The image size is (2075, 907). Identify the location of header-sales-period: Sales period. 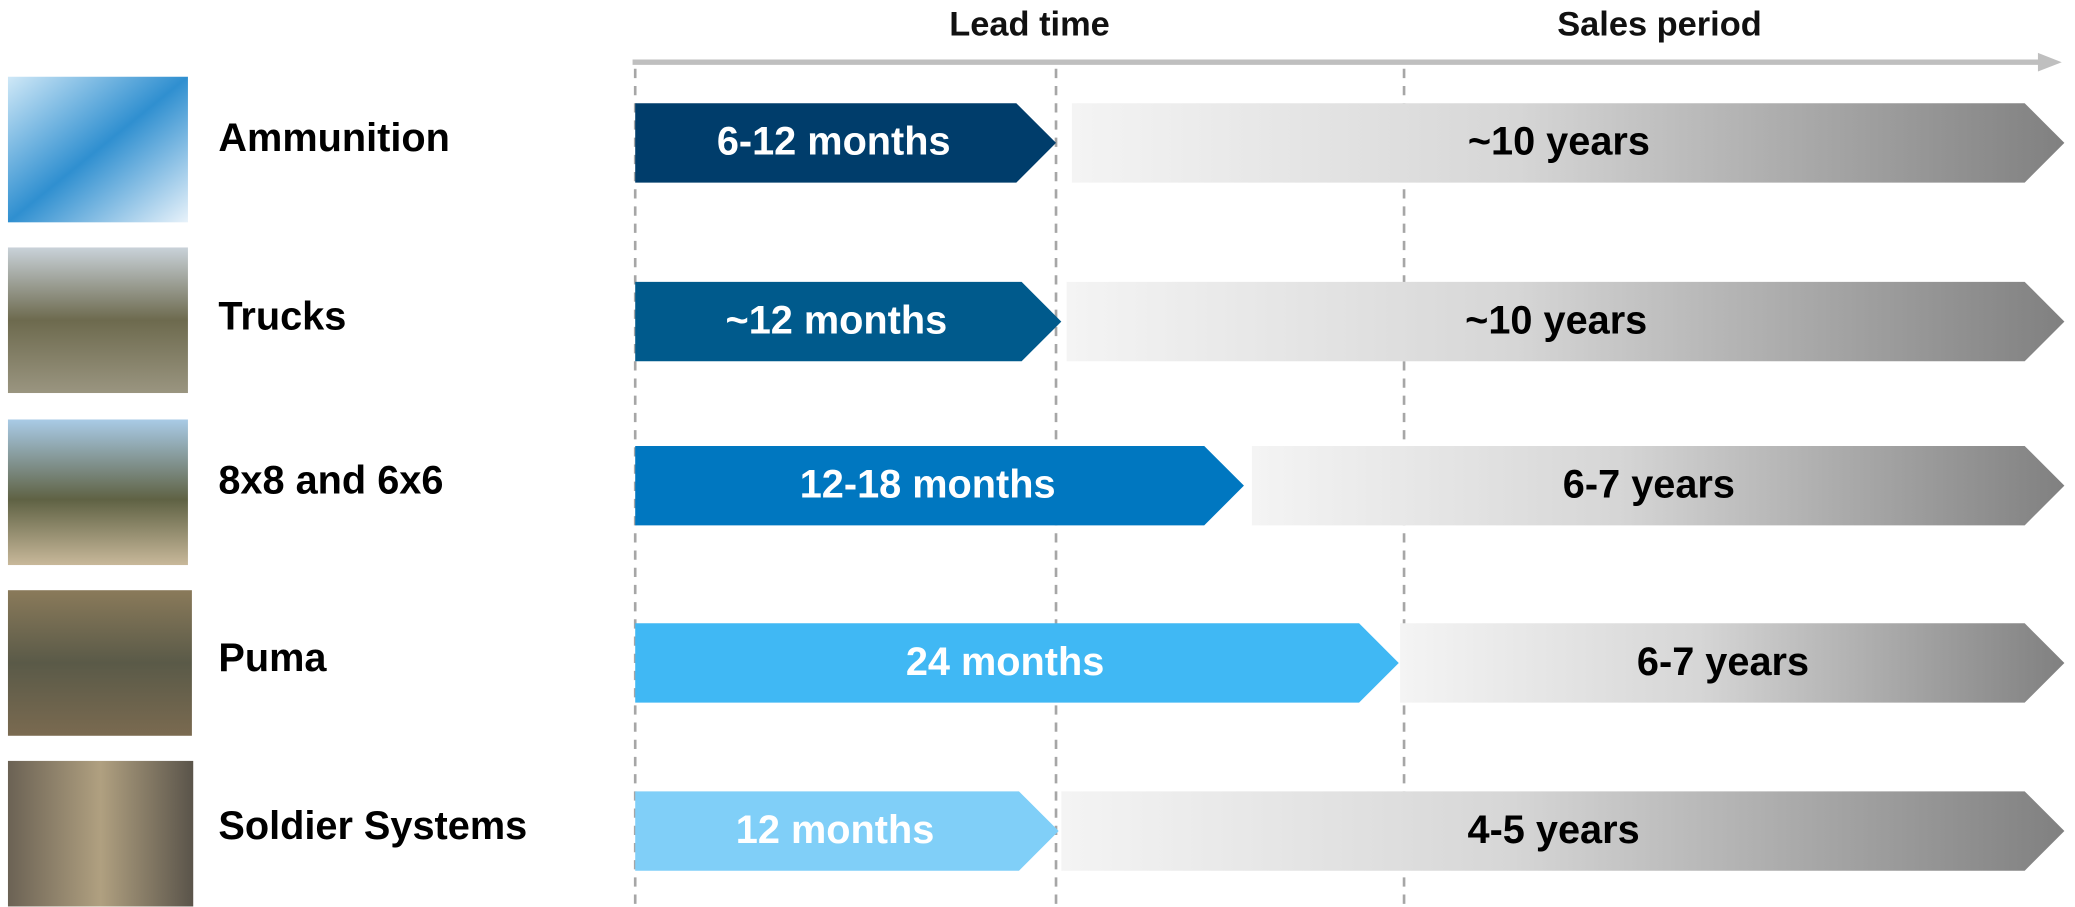
(1659, 25).